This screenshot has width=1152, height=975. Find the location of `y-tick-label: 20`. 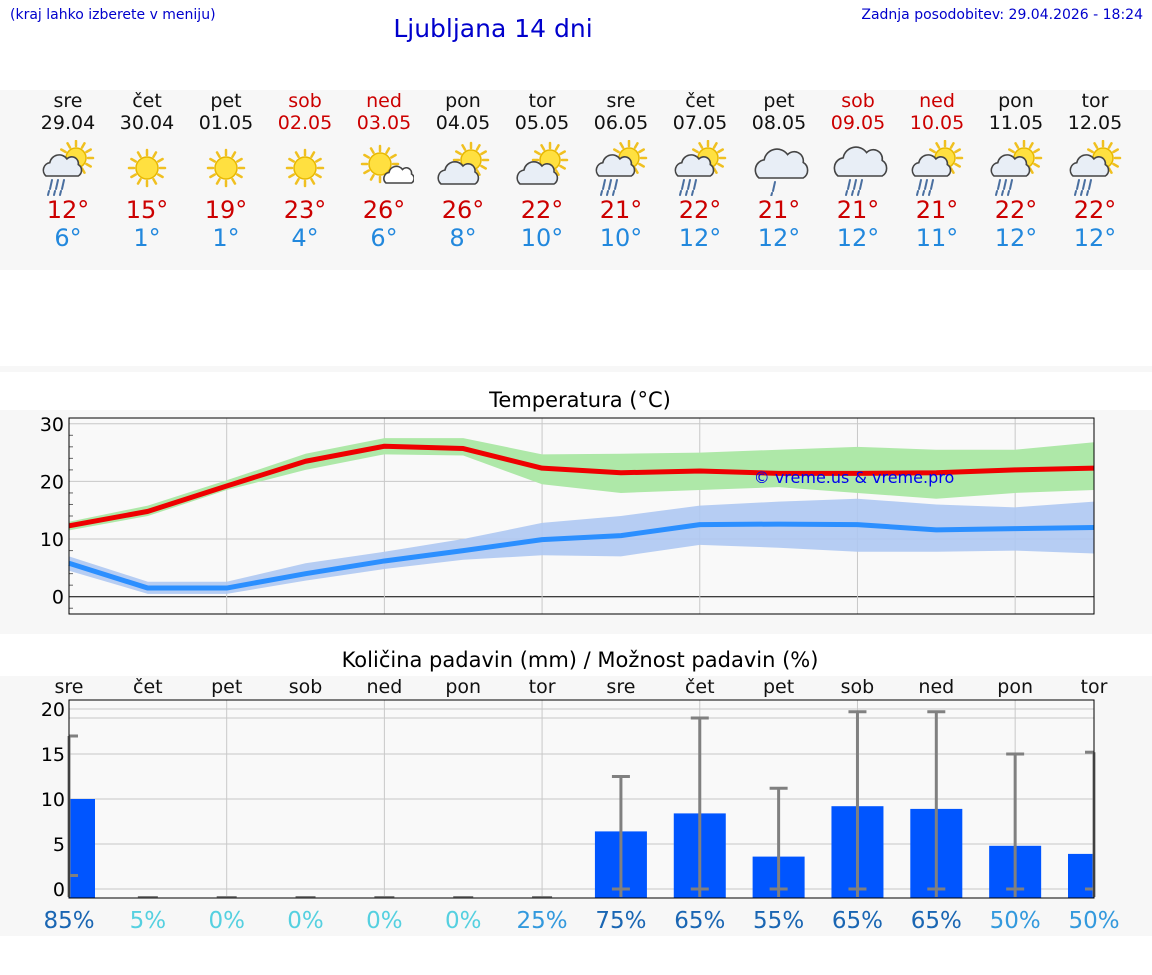

y-tick-label: 20 is located at coordinates (53, 710).